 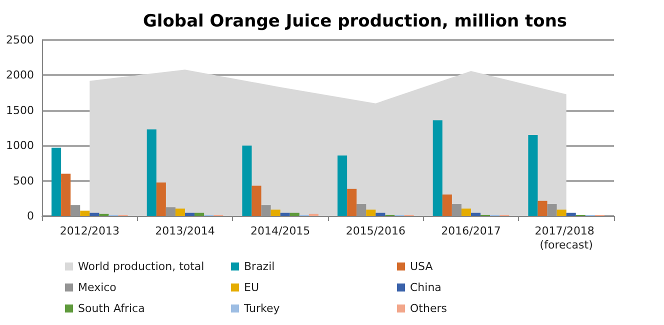 What do you see at coordinates (566, 238) in the screenshot?
I see `x-tick-label: 2017/2018 (forecast)` at bounding box center [566, 238].